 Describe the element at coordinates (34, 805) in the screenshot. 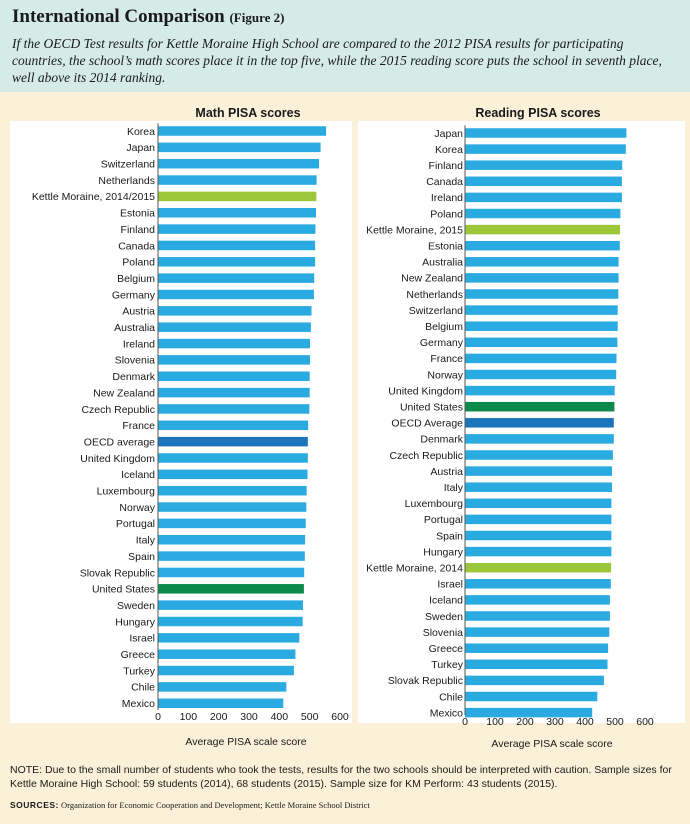

I see `sources-label: SOURCES:` at that location.